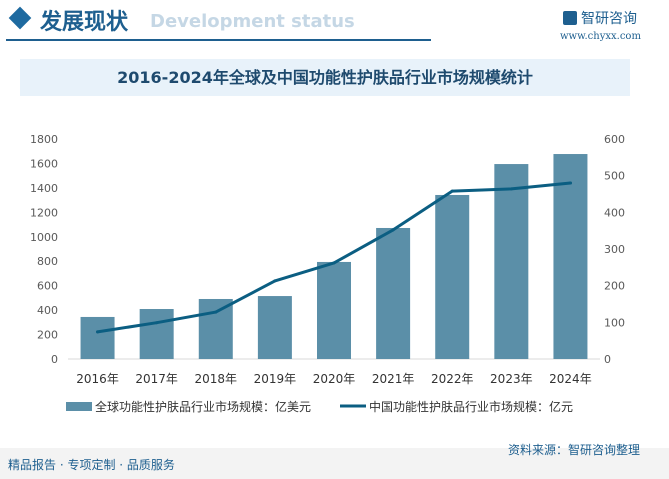  Describe the element at coordinates (44, 139) in the screenshot. I see `y-left-tick-label: 1800` at that location.